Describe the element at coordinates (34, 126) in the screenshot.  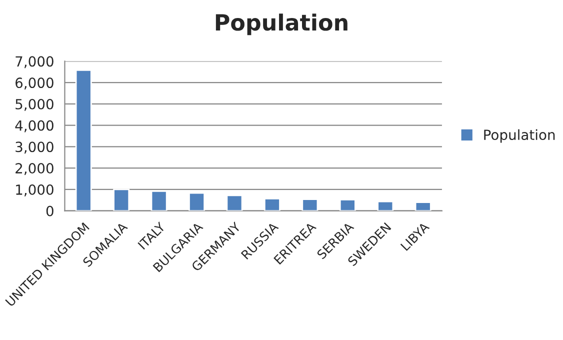
I see `y-tick-label: 4,000` at that location.